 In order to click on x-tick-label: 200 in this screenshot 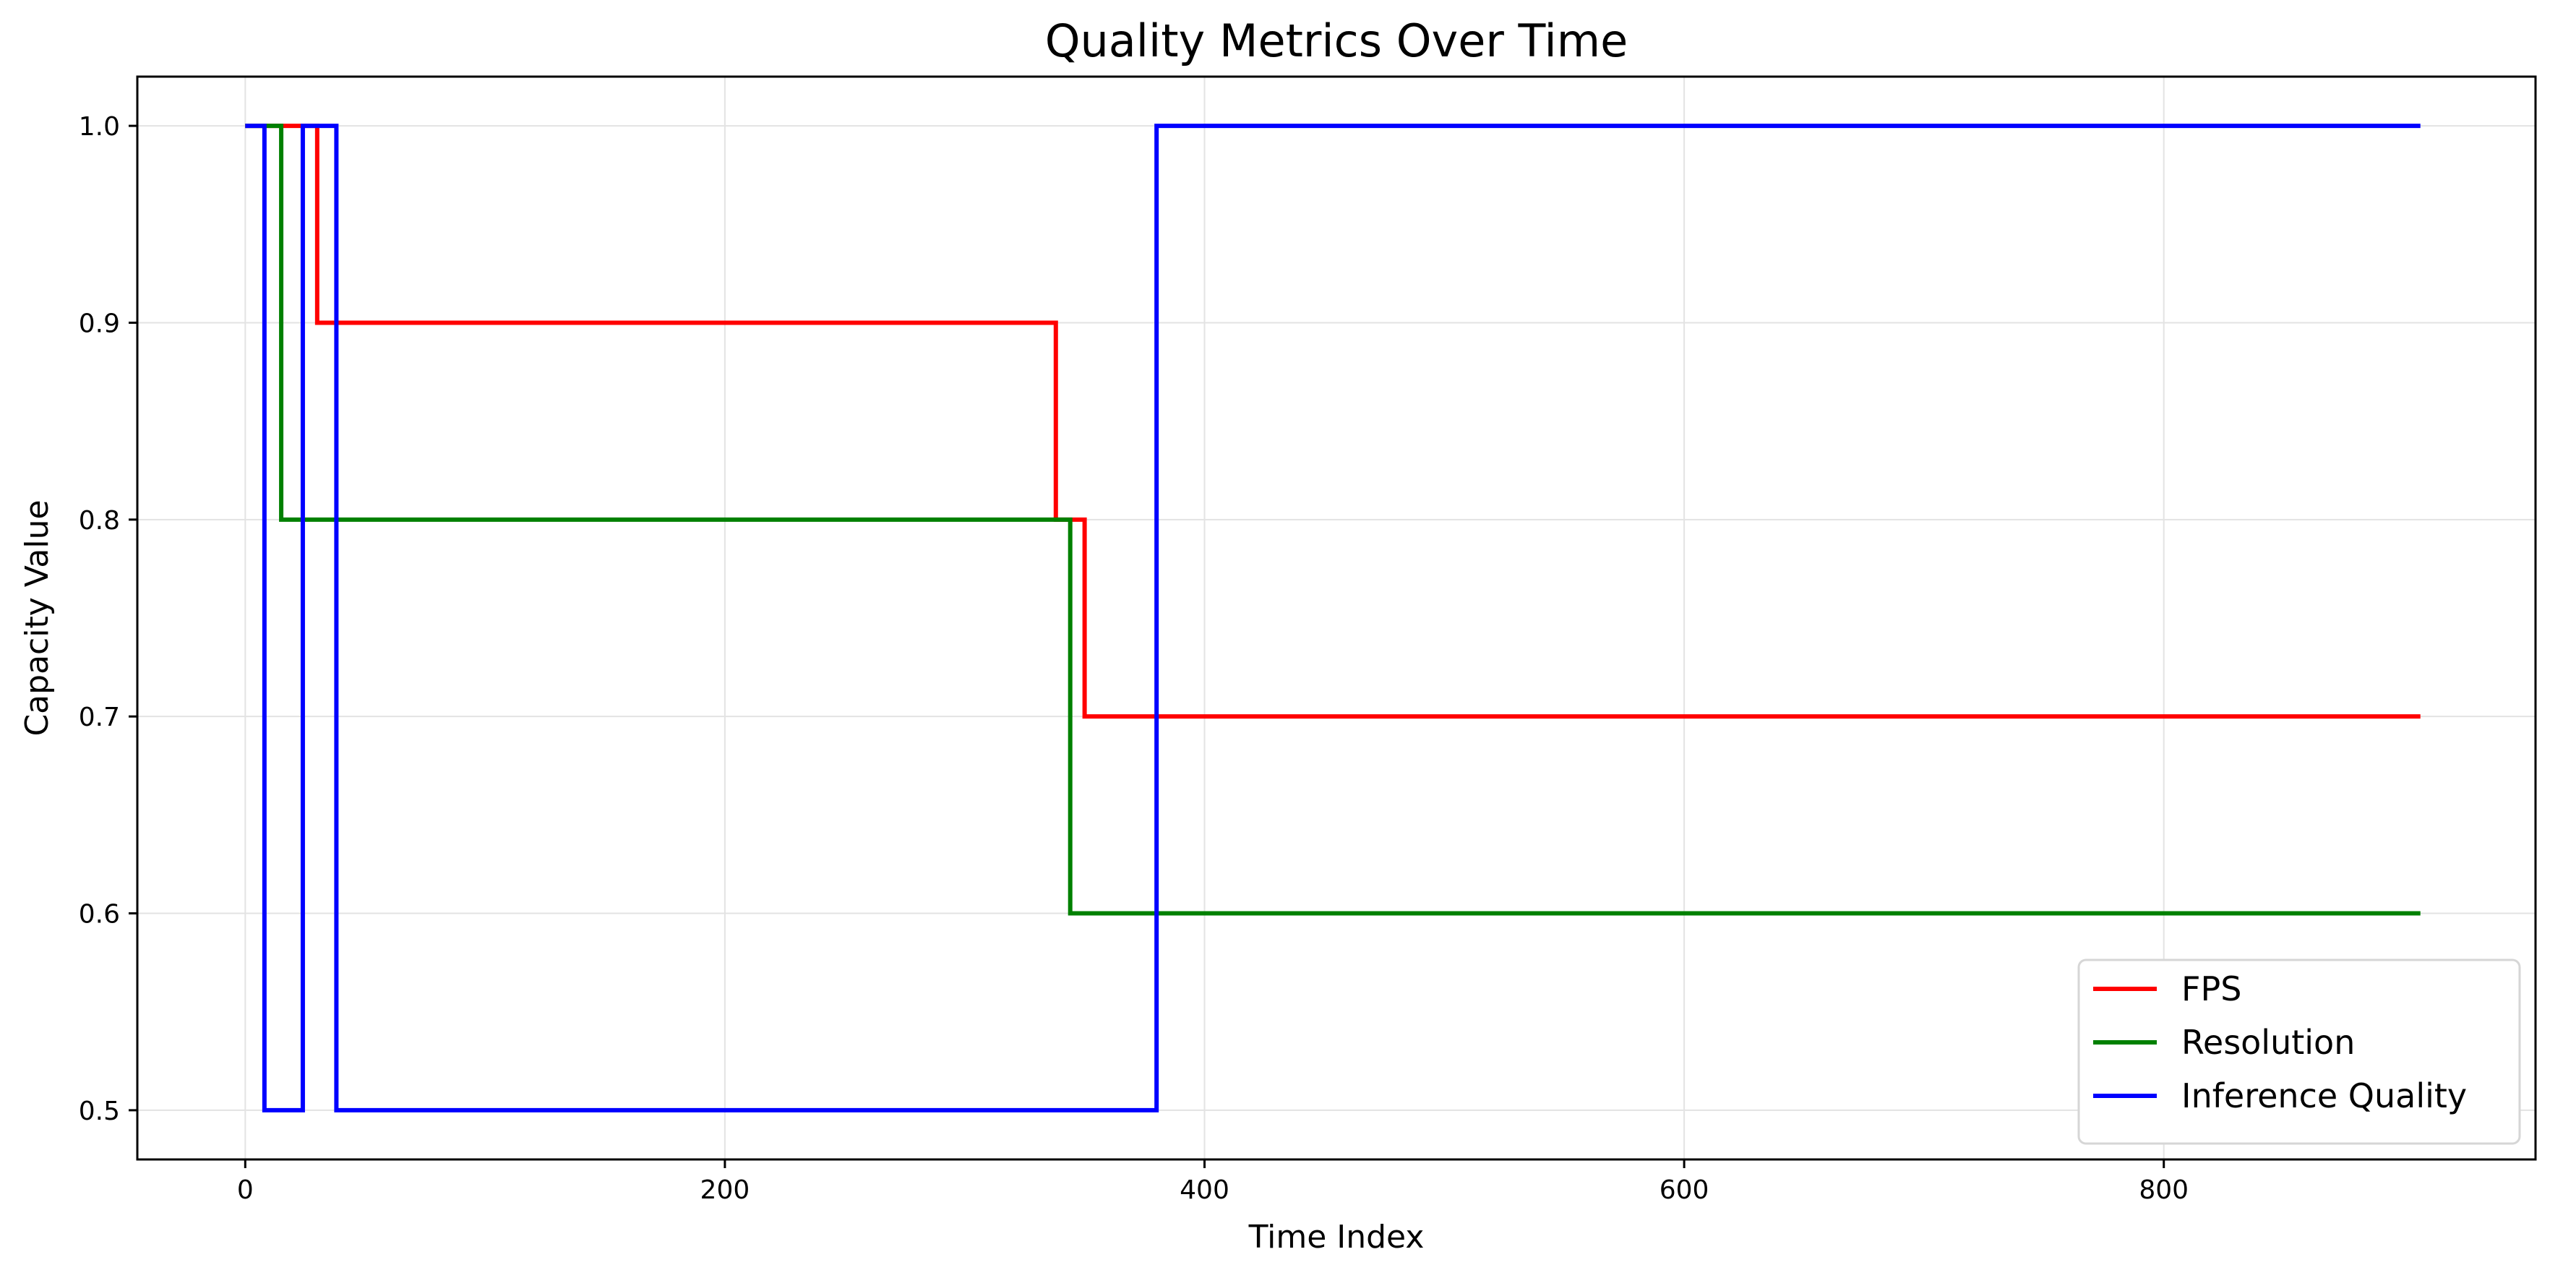, I will do `click(725, 1190)`.